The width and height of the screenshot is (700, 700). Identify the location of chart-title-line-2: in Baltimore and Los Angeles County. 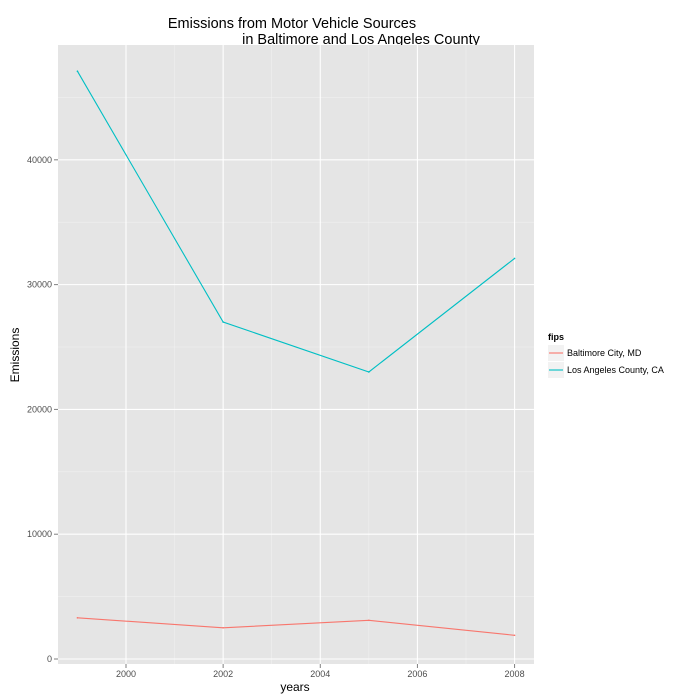
(361, 40).